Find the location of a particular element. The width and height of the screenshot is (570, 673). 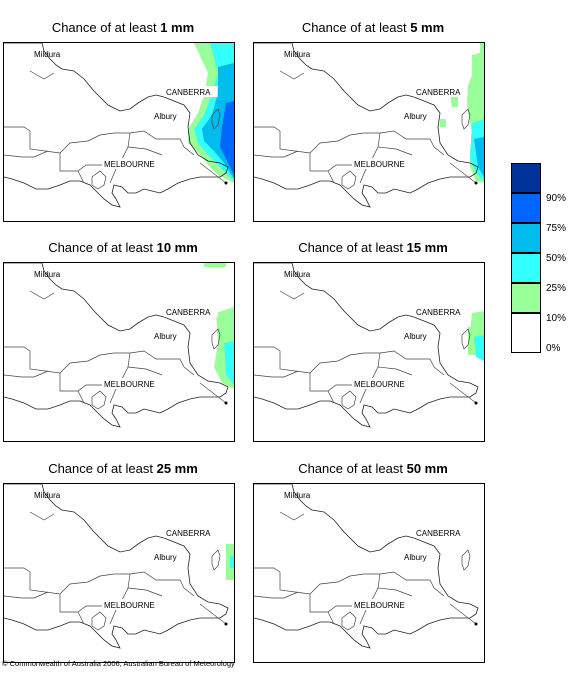

legend-label-75: 75% is located at coordinates (556, 228).